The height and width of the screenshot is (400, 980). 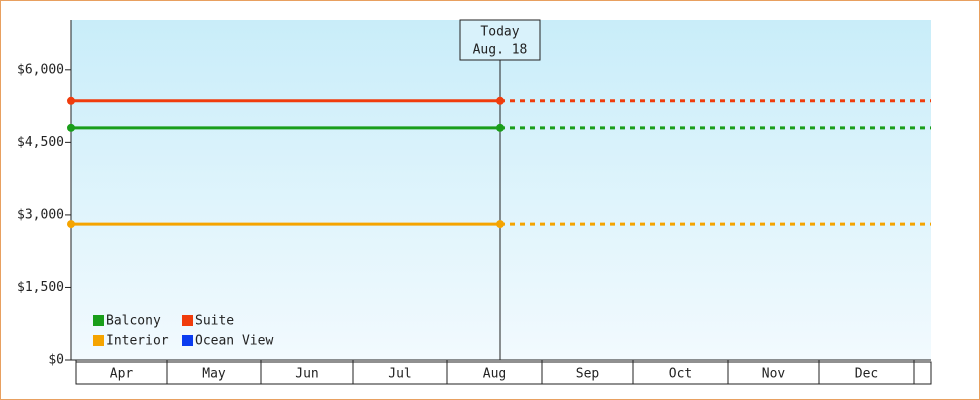 I want to click on x-tick-label: Aug, so click(x=494, y=374).